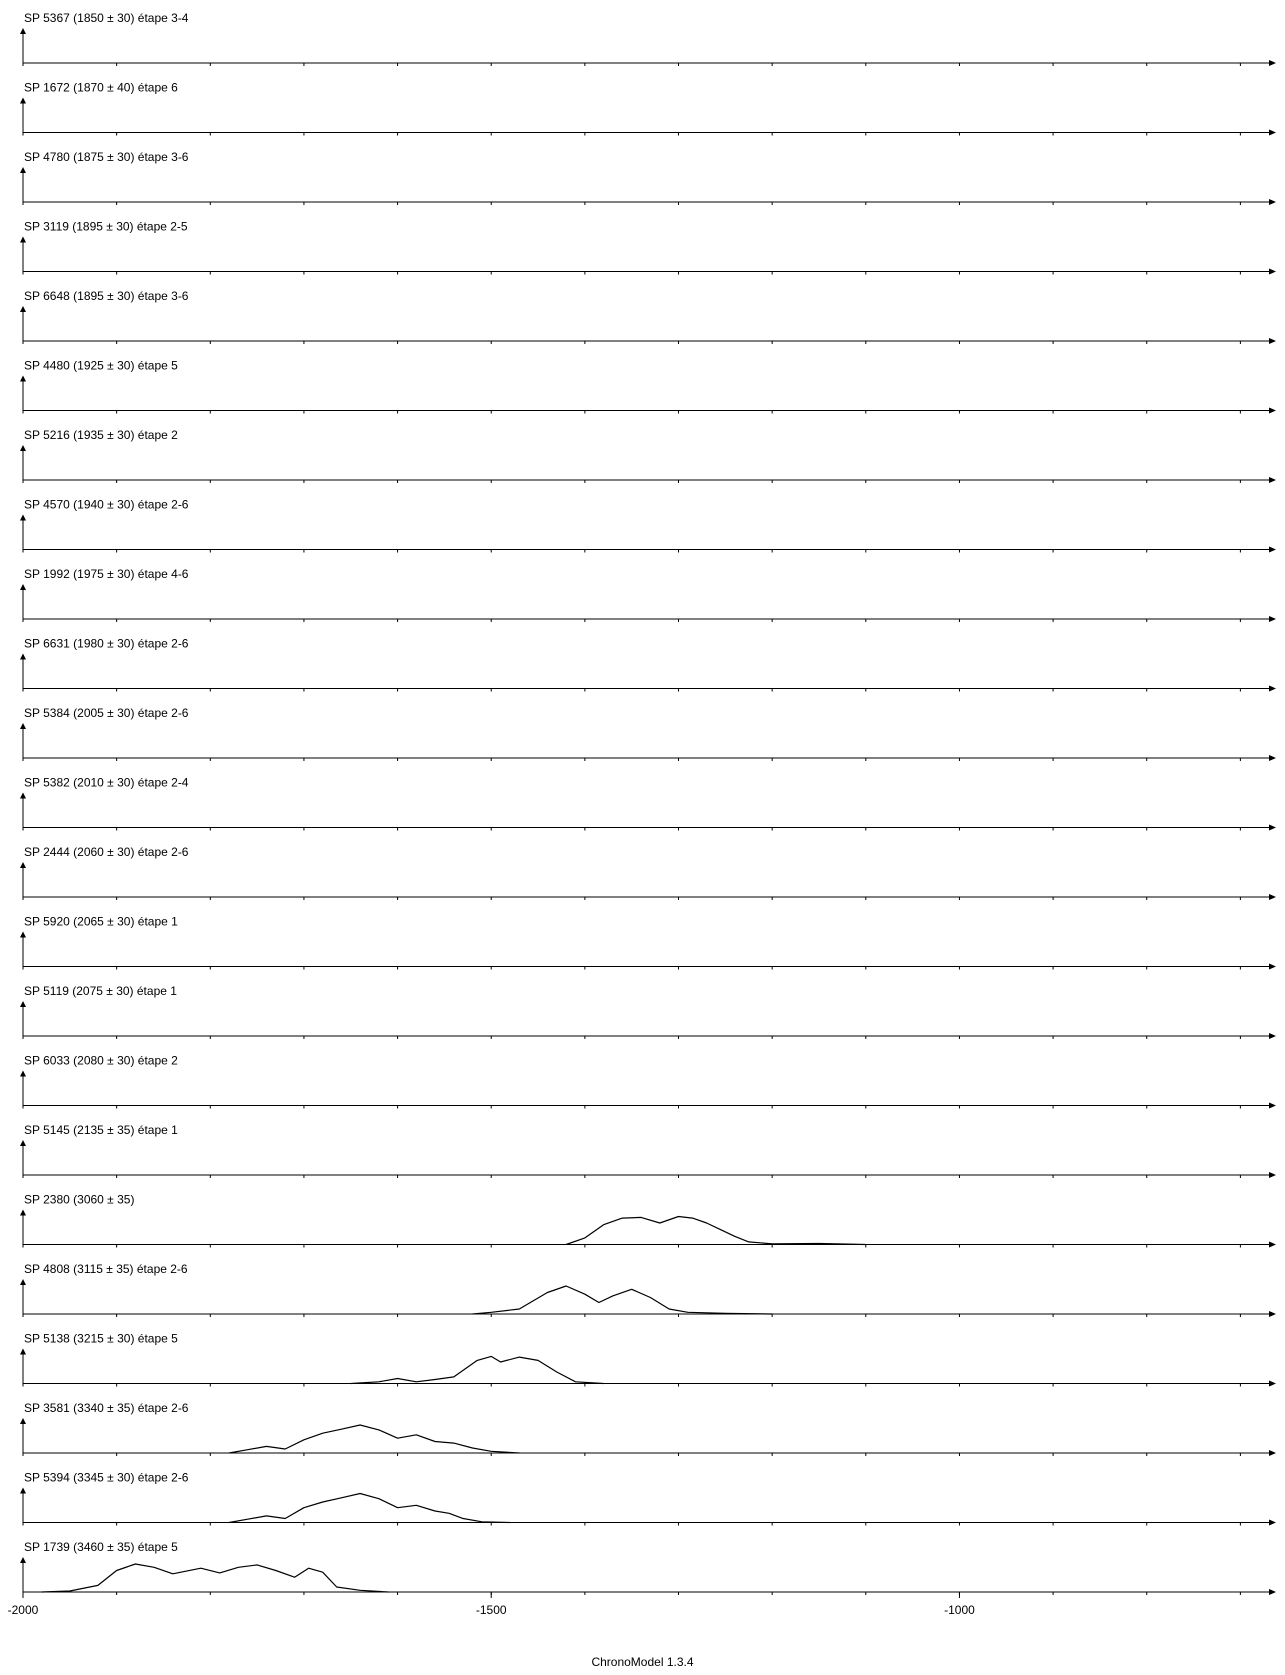 This screenshot has height=1675, width=1285. Describe the element at coordinates (106, 157) in the screenshot. I see `series-label: SP 4780 (1875 ± 30) étape 3-6` at that location.